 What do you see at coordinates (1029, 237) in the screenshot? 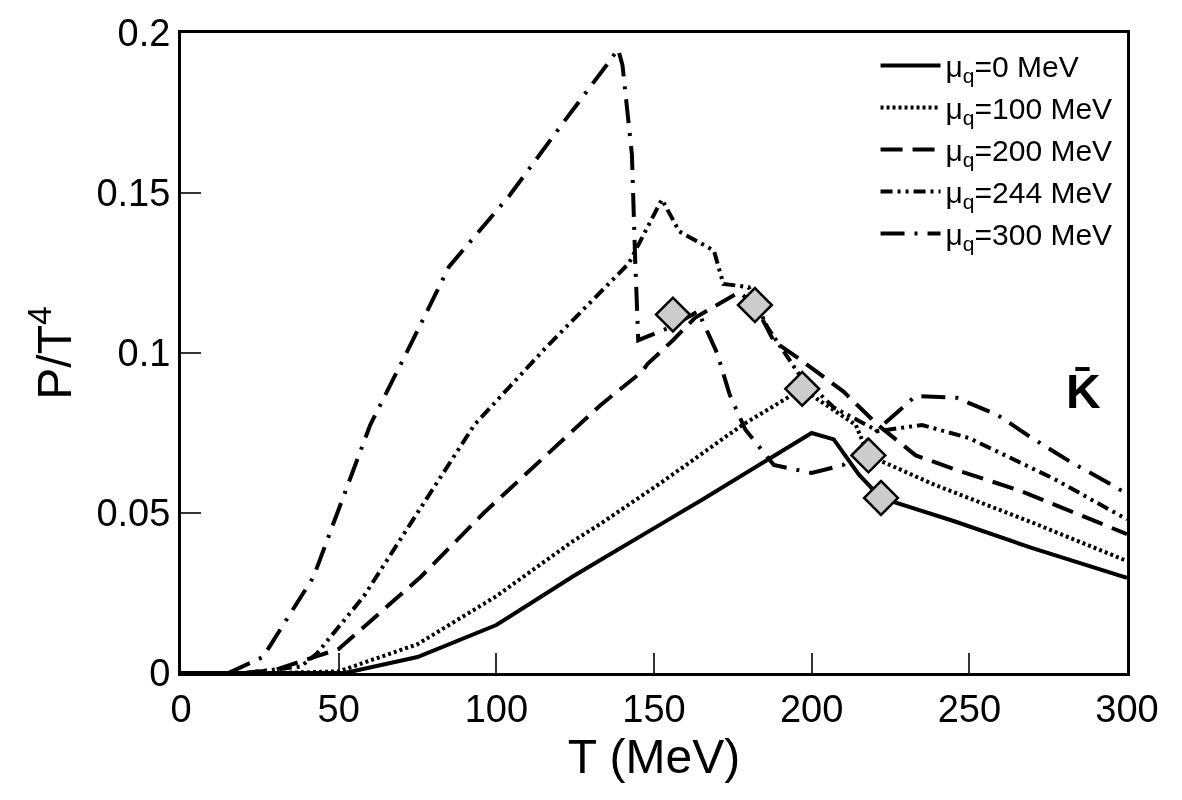
I see `legend-label: μ$_{q}$=300 MeV` at bounding box center [1029, 237].